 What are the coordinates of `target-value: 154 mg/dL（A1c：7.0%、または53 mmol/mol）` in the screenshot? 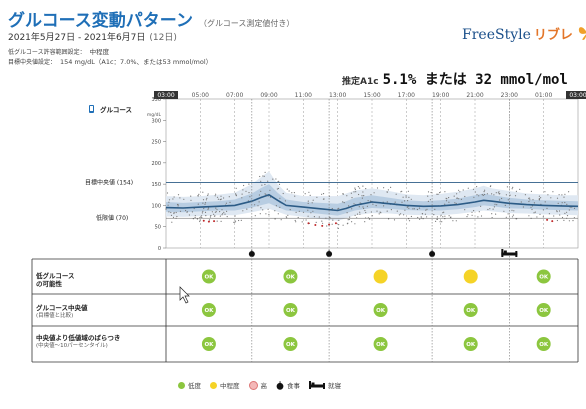 It's located at (136, 62).